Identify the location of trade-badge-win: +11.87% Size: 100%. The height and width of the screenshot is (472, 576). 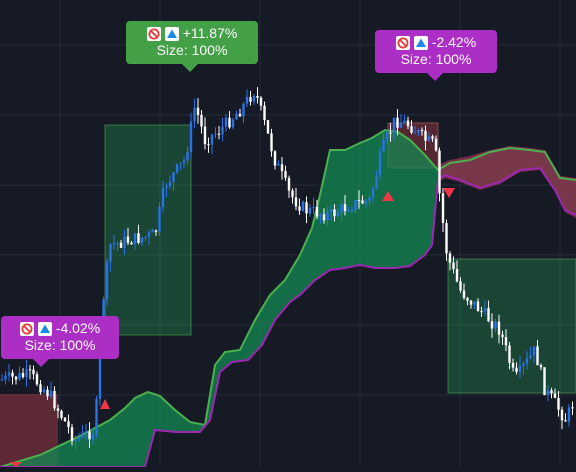
(192, 46).